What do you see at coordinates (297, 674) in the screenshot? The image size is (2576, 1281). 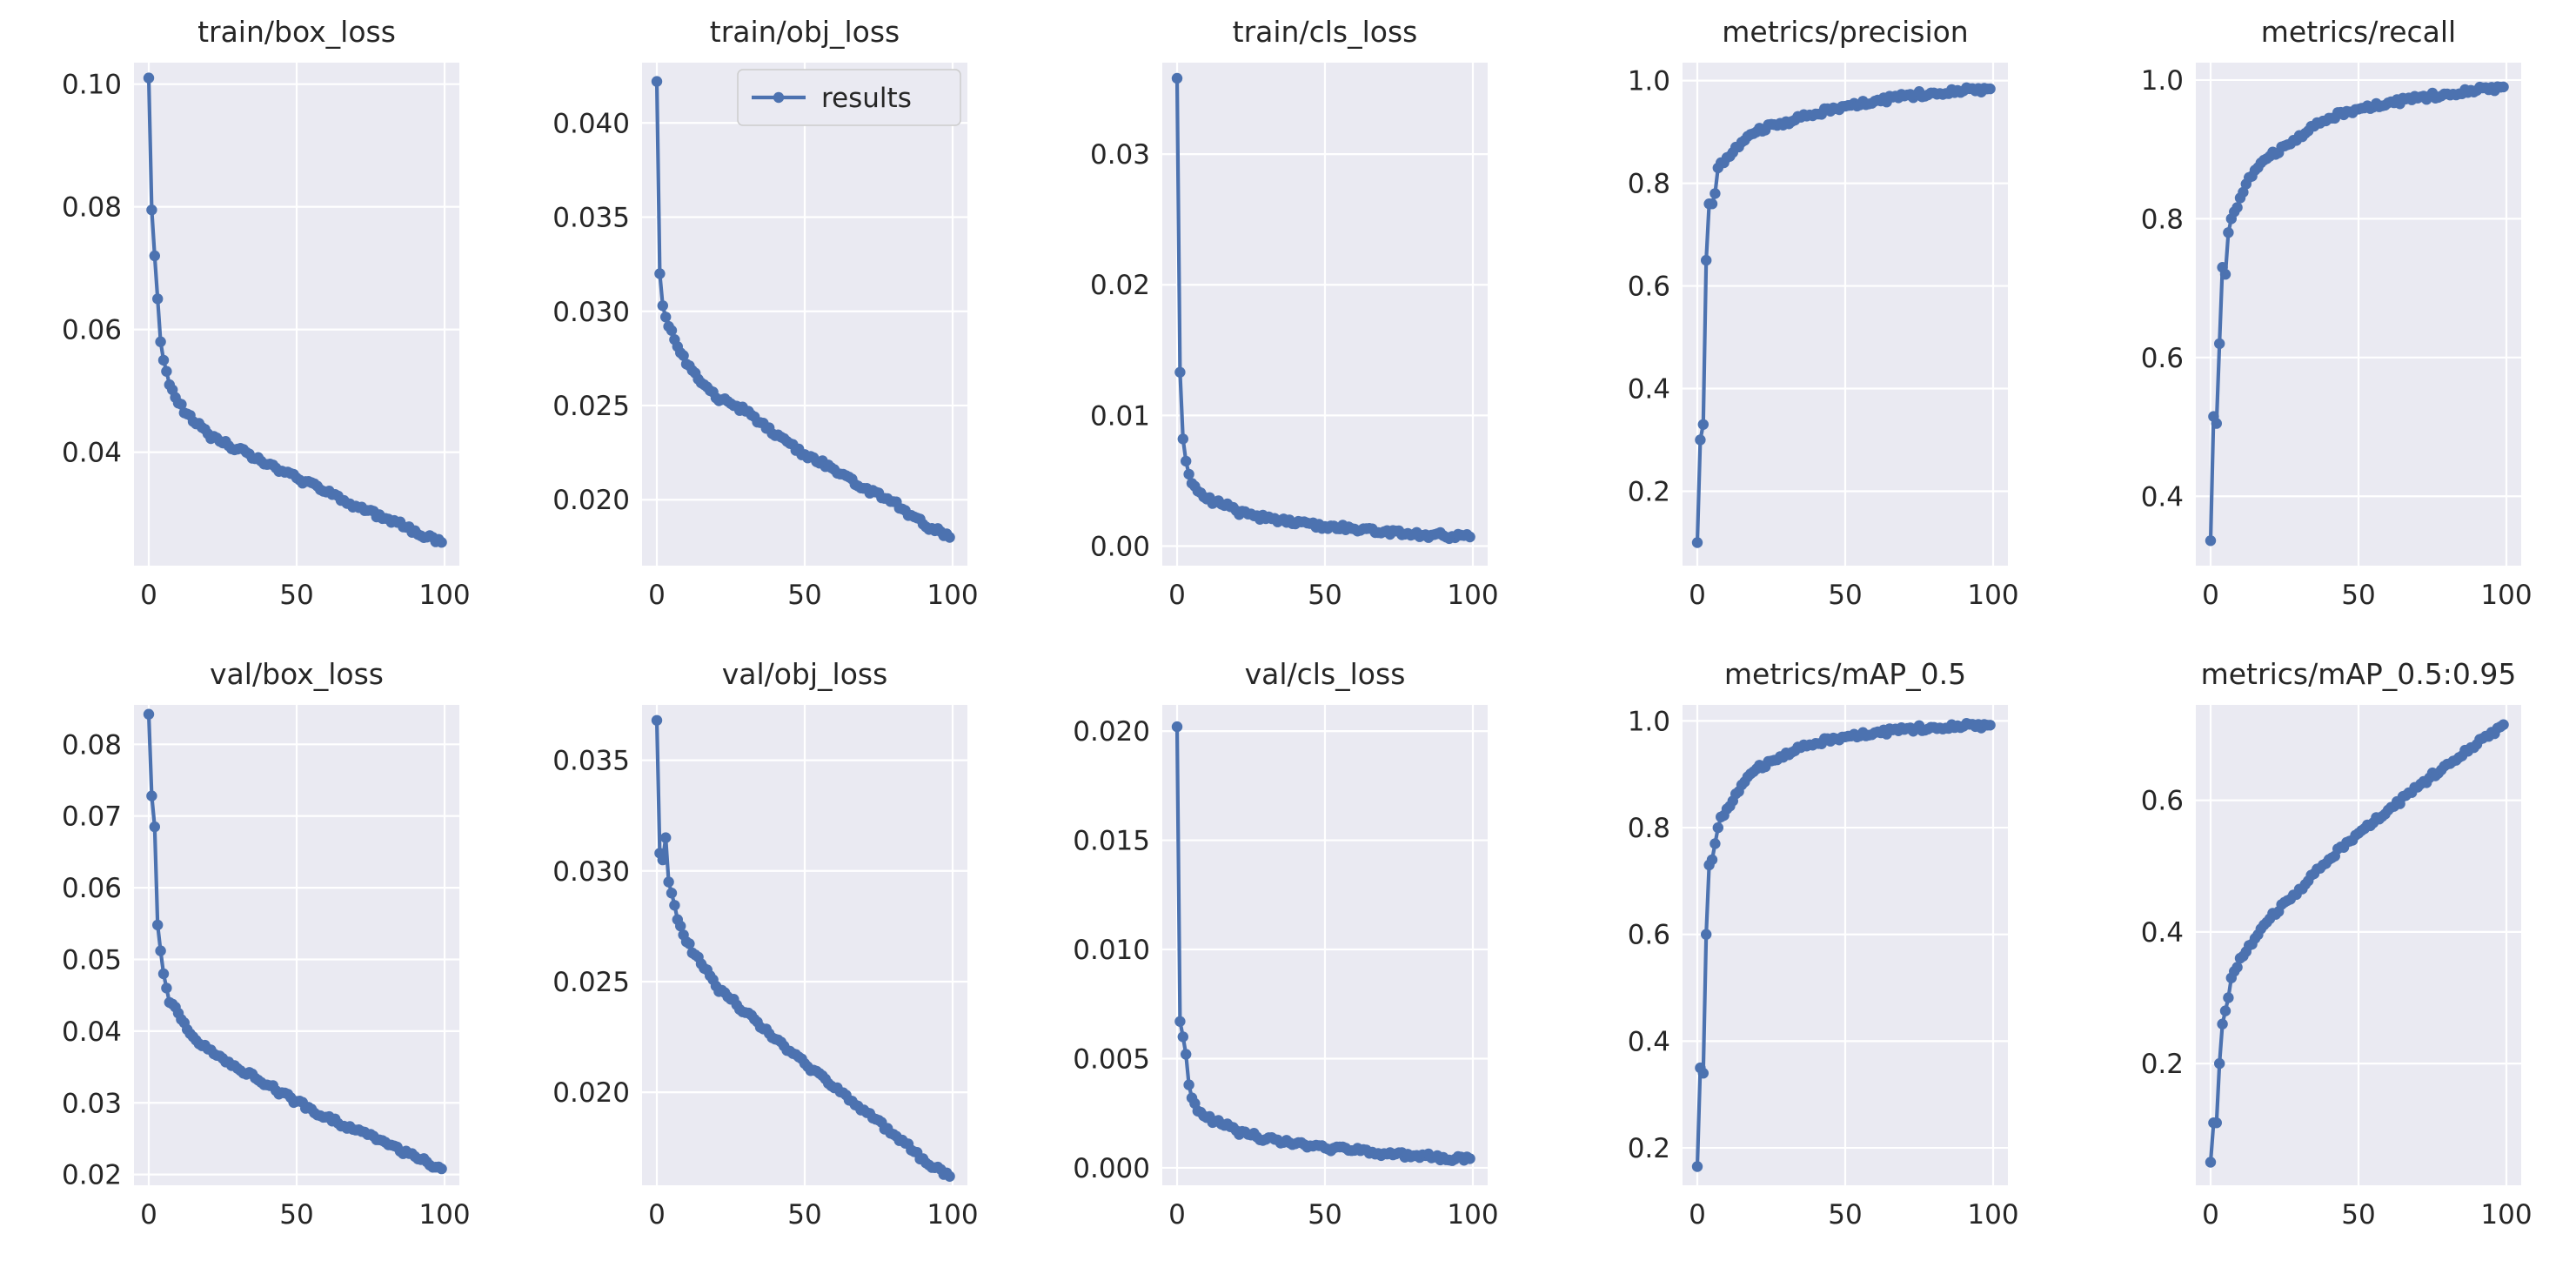 I see `subplot-title: val/box_loss` at bounding box center [297, 674].